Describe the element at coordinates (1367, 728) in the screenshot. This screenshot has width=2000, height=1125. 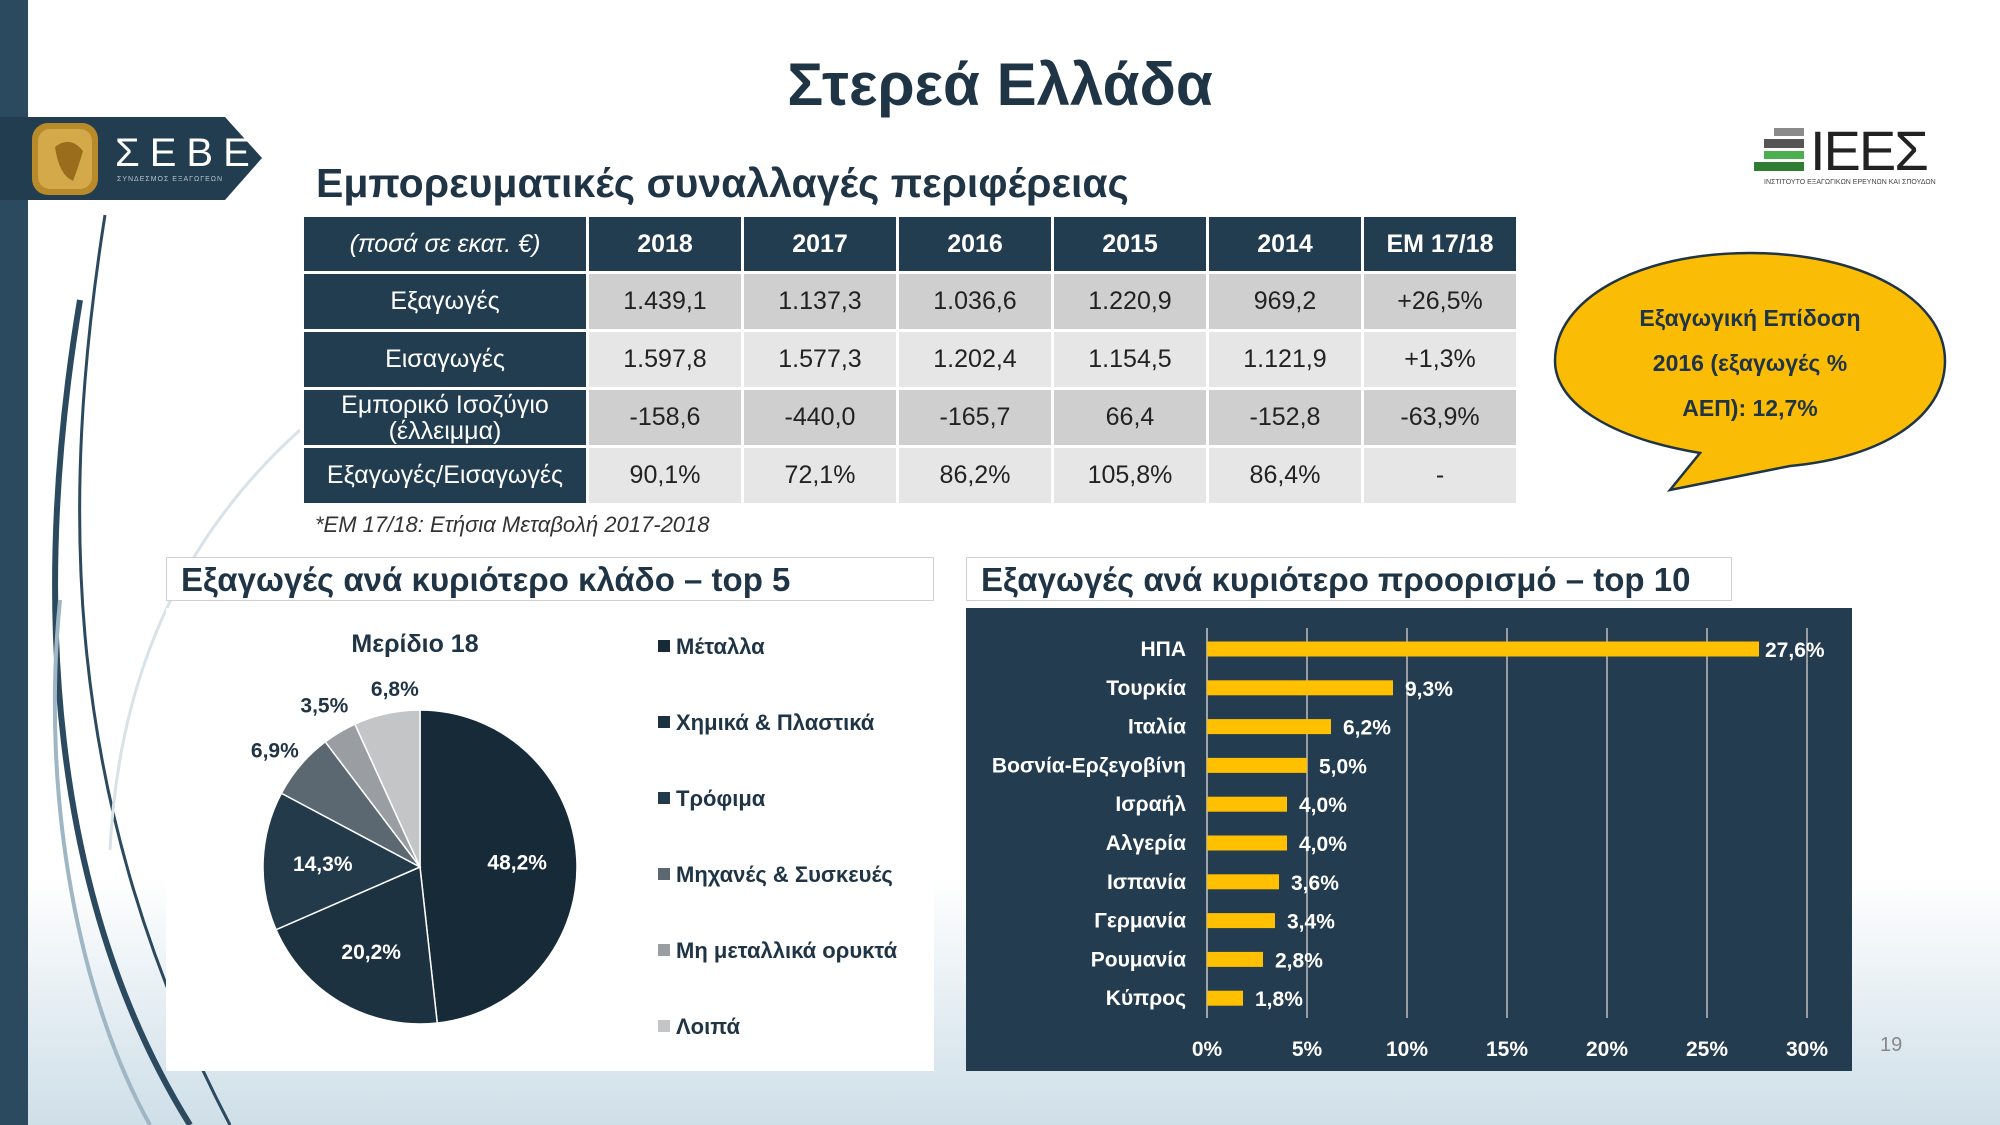
I see `bar-data-label: 6,2%` at that location.